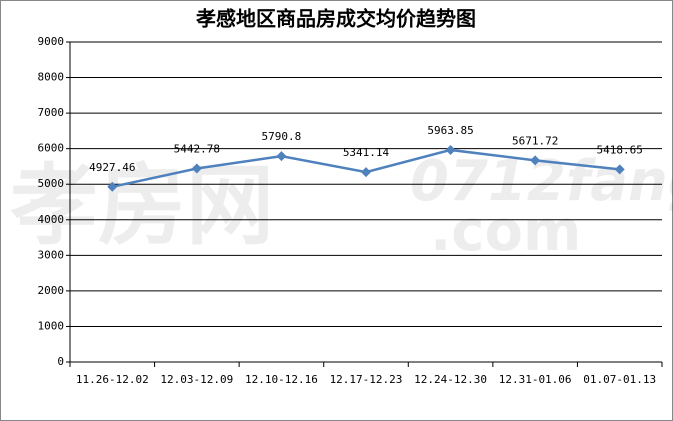 The image size is (673, 421). Describe the element at coordinates (505, 231) in the screenshot. I see `watermark: .com` at that location.